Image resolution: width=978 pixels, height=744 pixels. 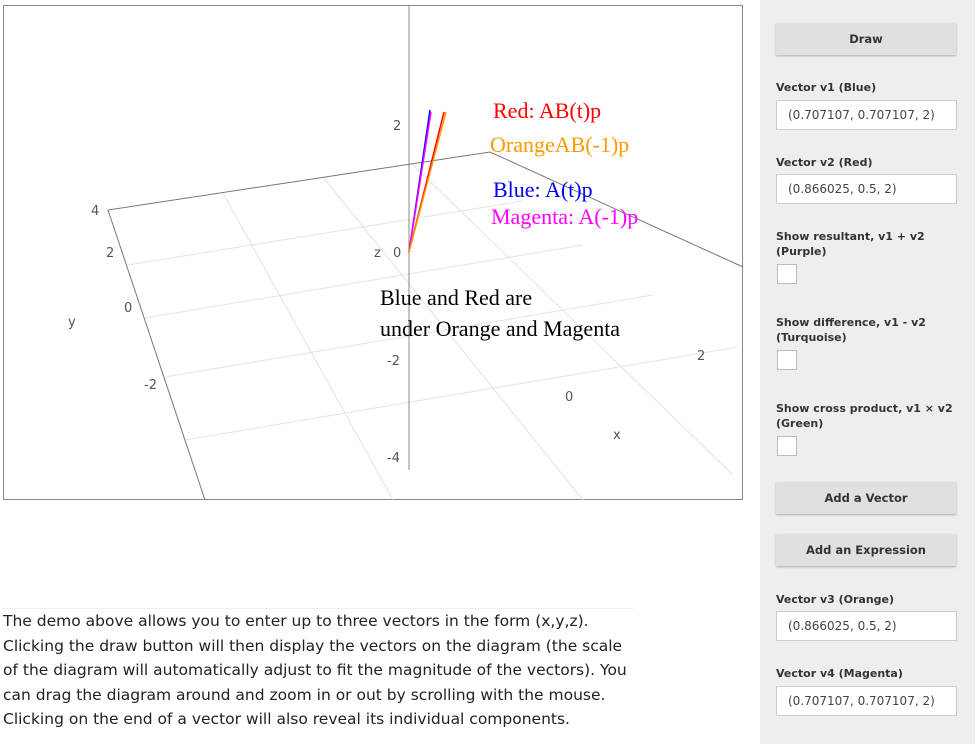 I want to click on y-tick: 0, so click(x=128, y=308).